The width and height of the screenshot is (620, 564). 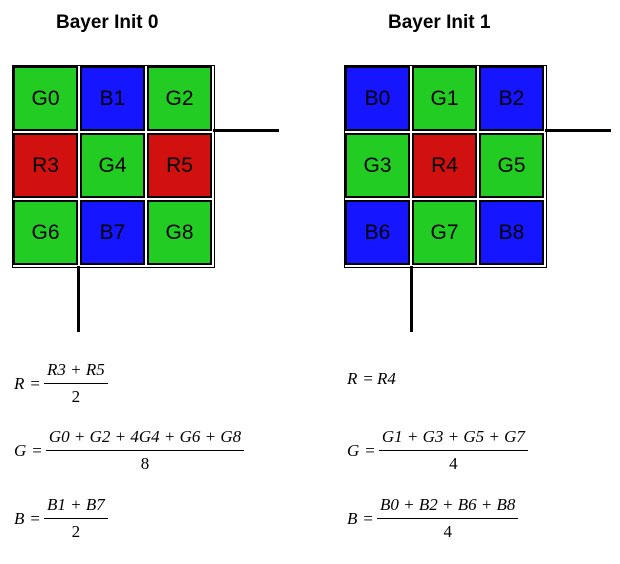 I want to click on formula-0-b-fraction: B1 + B7 2, so click(x=75, y=518).